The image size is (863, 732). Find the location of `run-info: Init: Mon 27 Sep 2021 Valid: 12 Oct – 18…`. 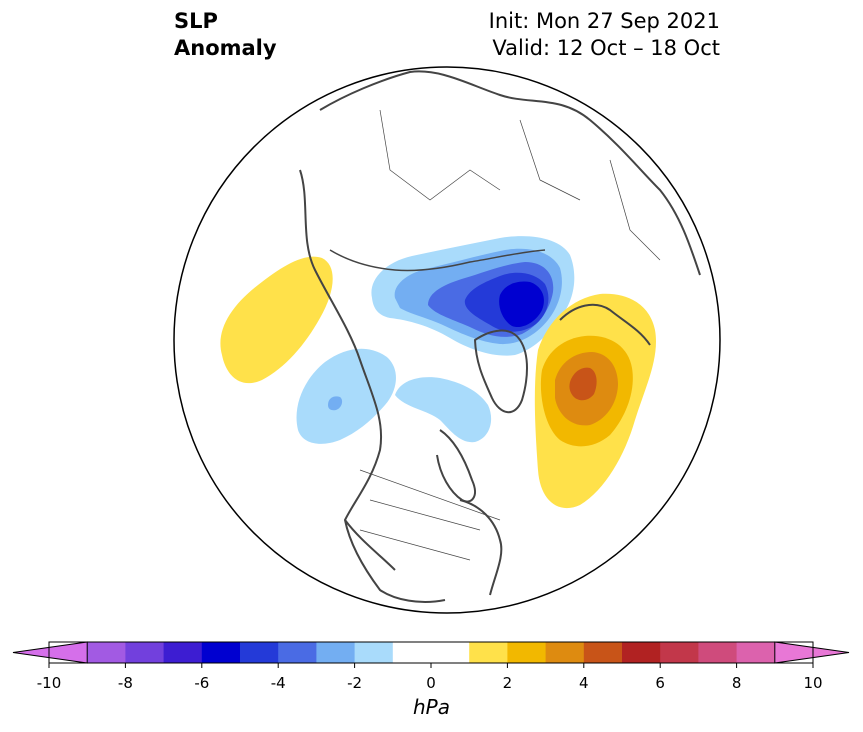

run-info: Init: Mon 27 Sep 2021 Valid: 12 Oct – 18… is located at coordinates (604, 35).